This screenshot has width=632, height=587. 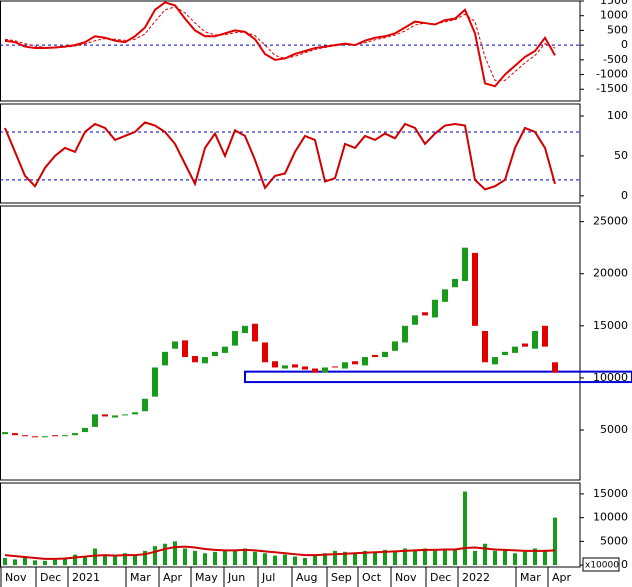 What do you see at coordinates (610, 273) in the screenshot?
I see `y-tick-label: 20000` at bounding box center [610, 273].